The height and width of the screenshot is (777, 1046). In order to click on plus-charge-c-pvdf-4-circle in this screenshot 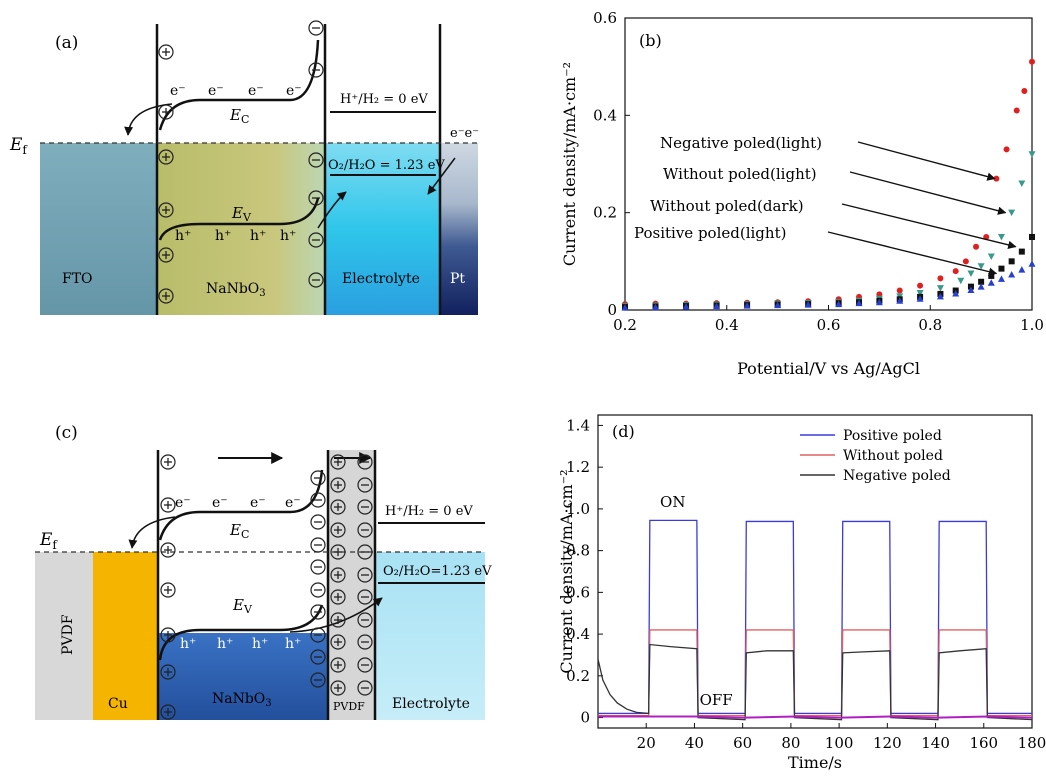, I will do `click(338, 530)`.